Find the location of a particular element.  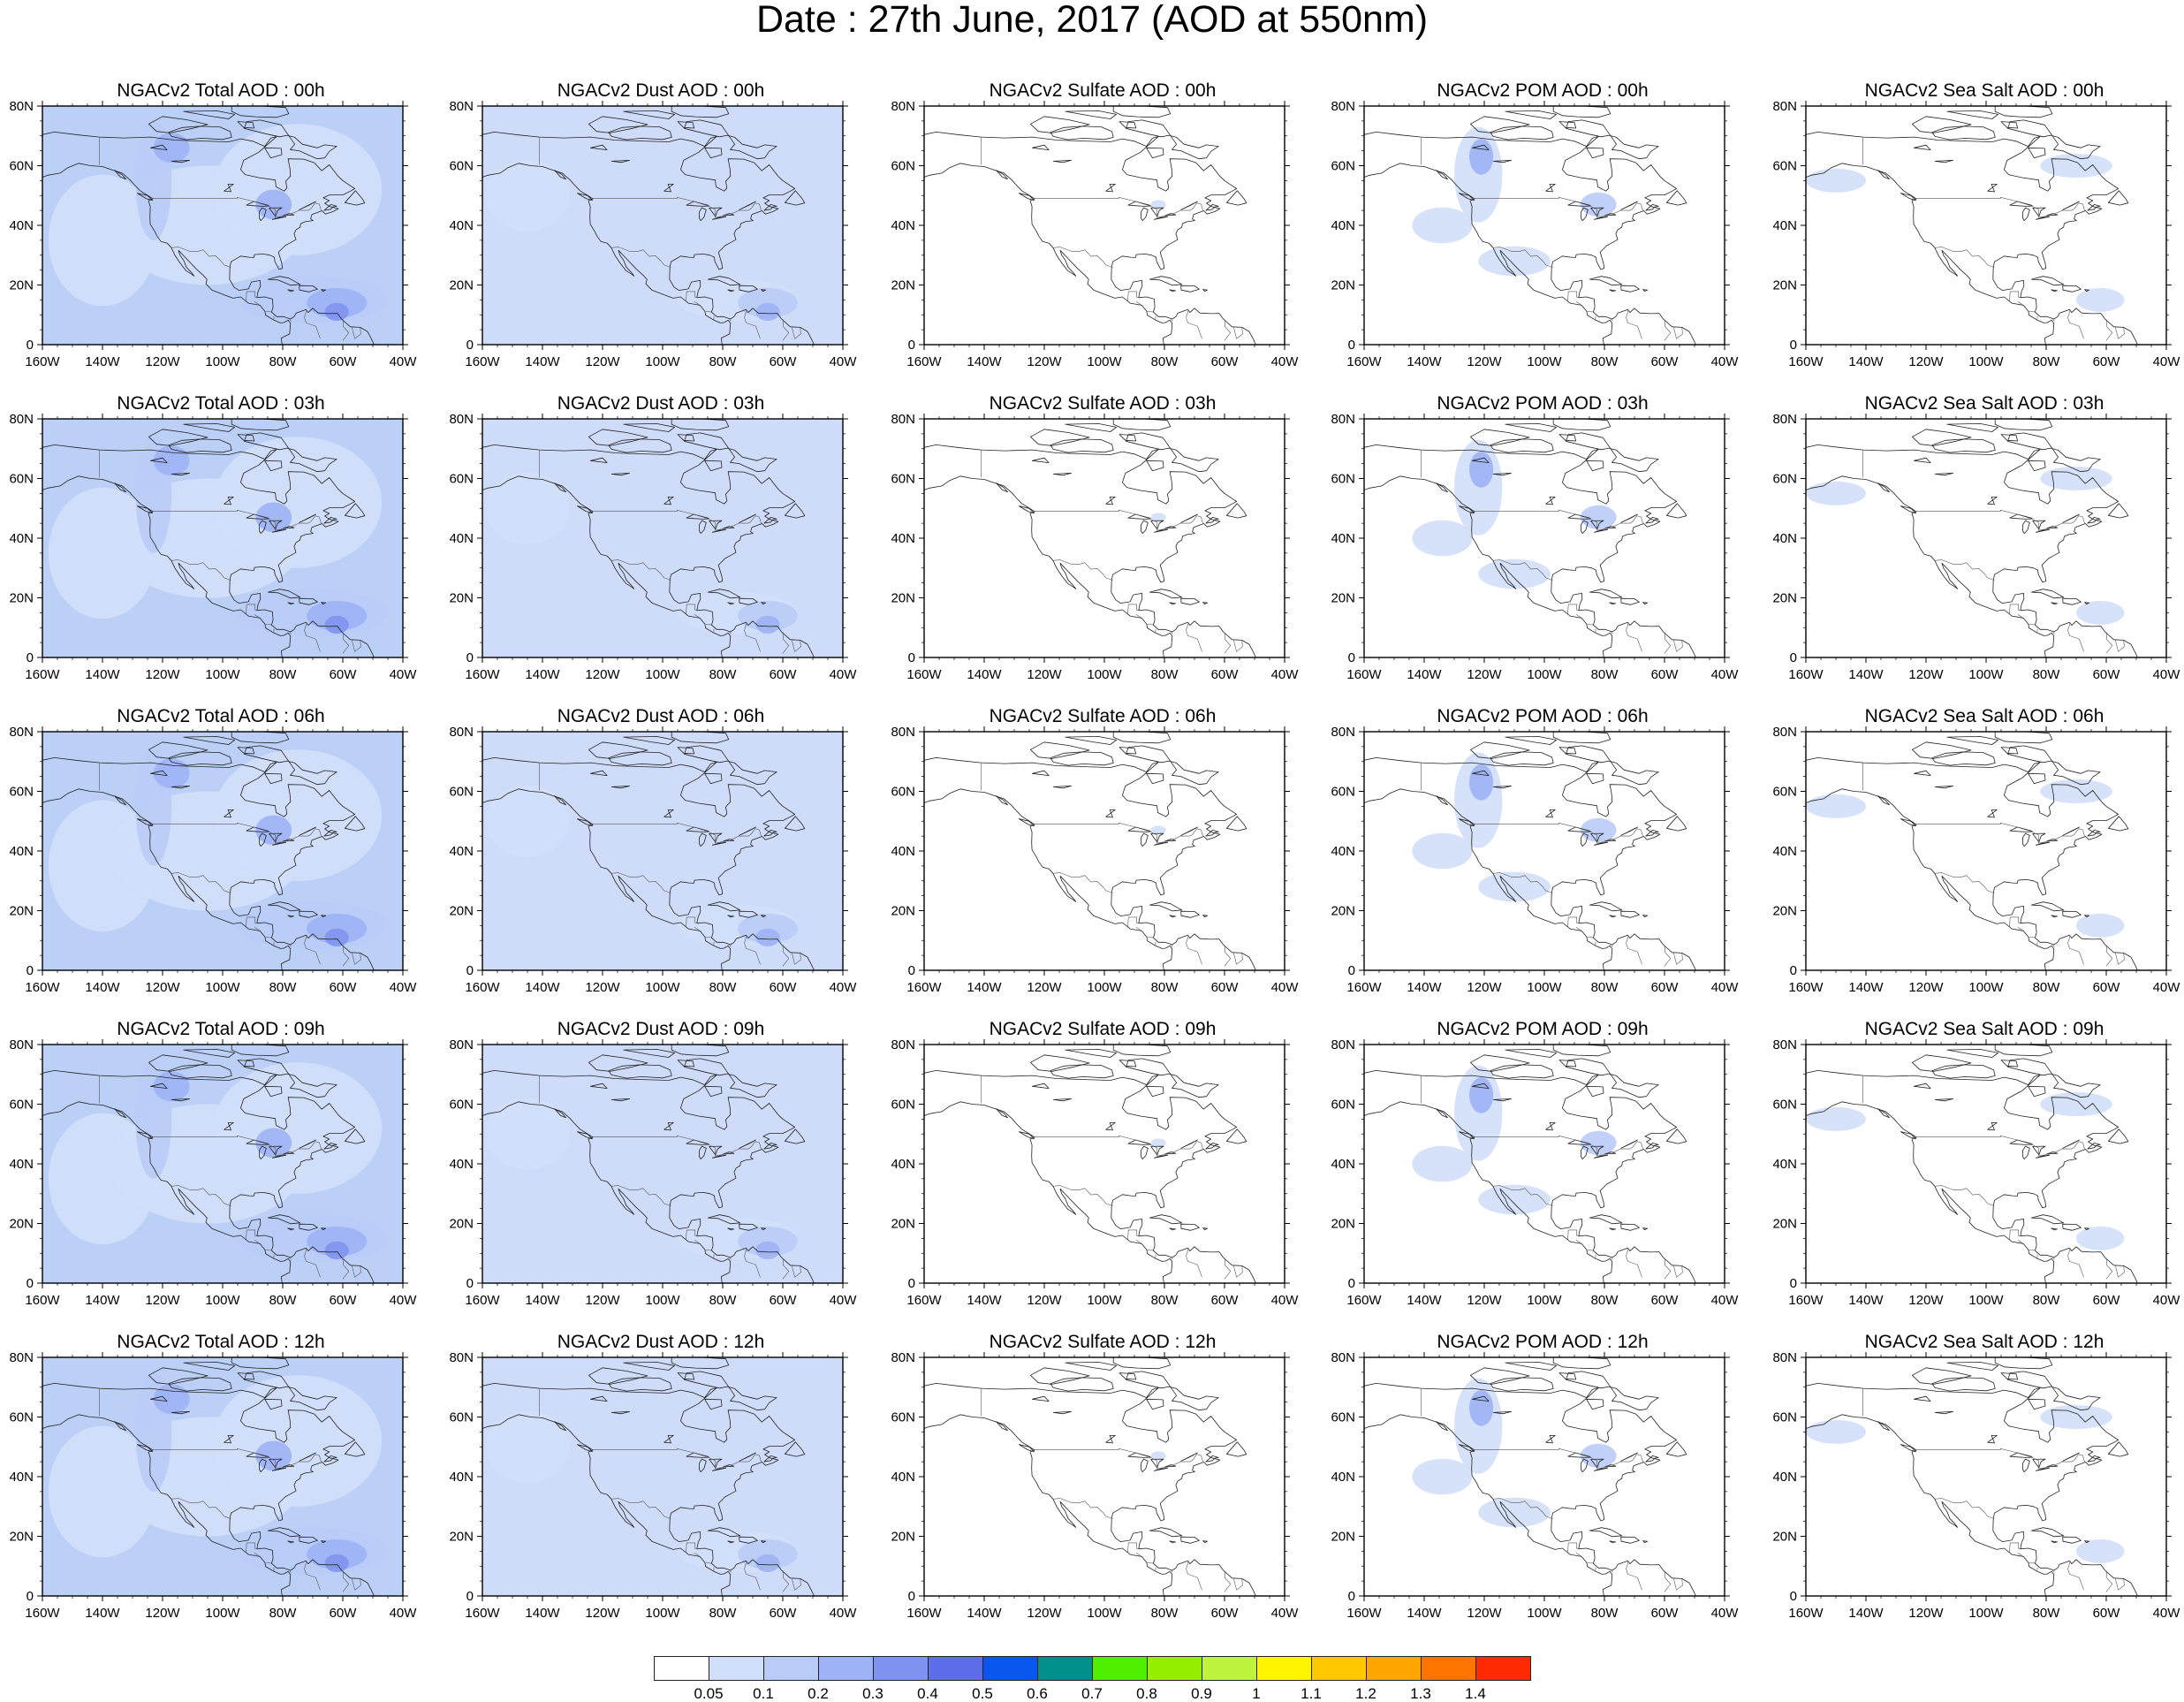

panel-title: NGACv2 Total AOD : 09h is located at coordinates (221, 1029).